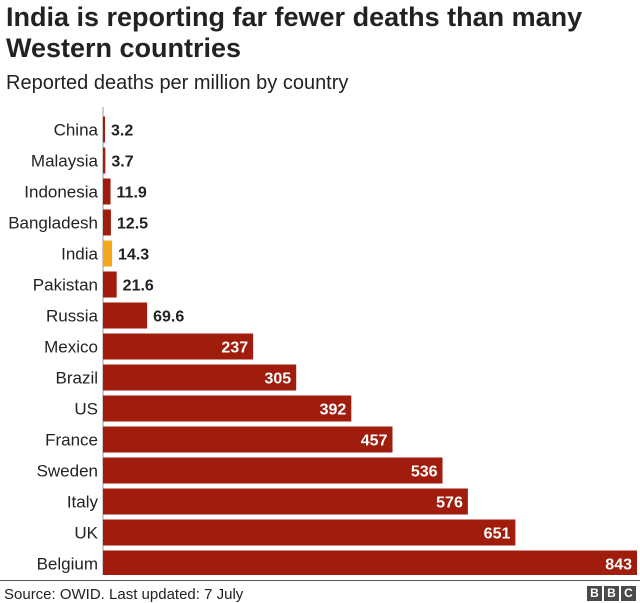 The height and width of the screenshot is (603, 640). What do you see at coordinates (227, 408) in the screenshot?
I see `bar-us` at bounding box center [227, 408].